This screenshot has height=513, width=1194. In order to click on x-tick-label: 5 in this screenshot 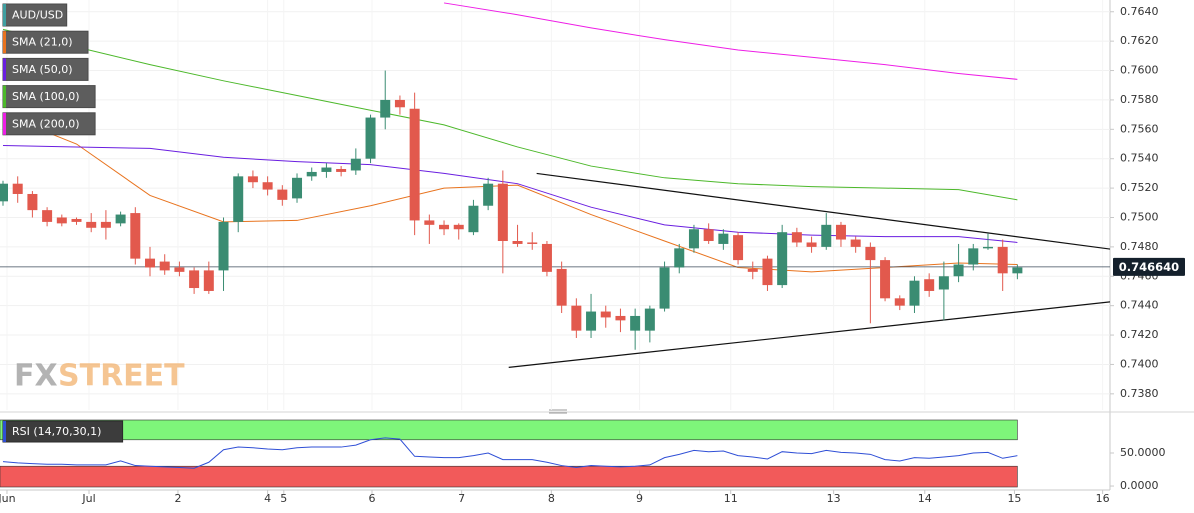, I will do `click(283, 498)`.